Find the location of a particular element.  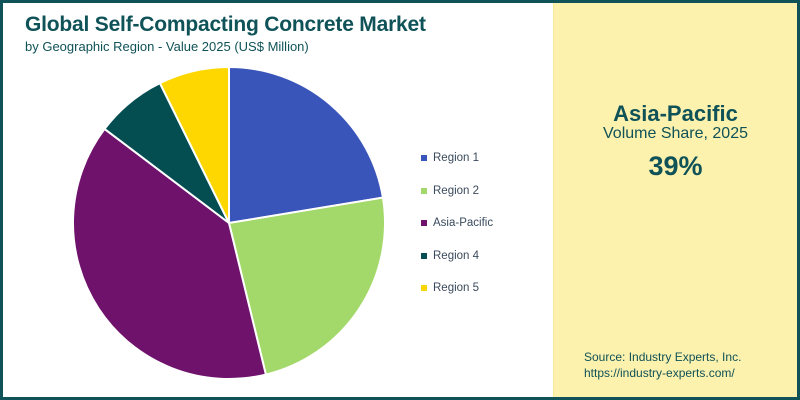

legend-item-region-5: Region 5 is located at coordinates (457, 288).